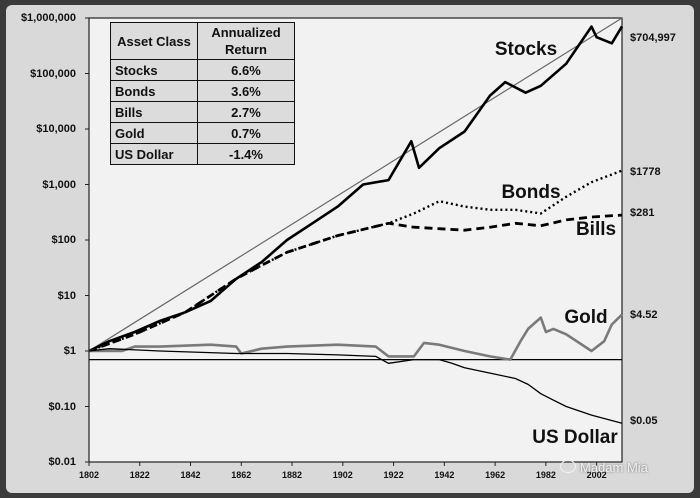 The height and width of the screenshot is (498, 700). What do you see at coordinates (642, 213) in the screenshot?
I see `bills-end-label: $281` at bounding box center [642, 213].